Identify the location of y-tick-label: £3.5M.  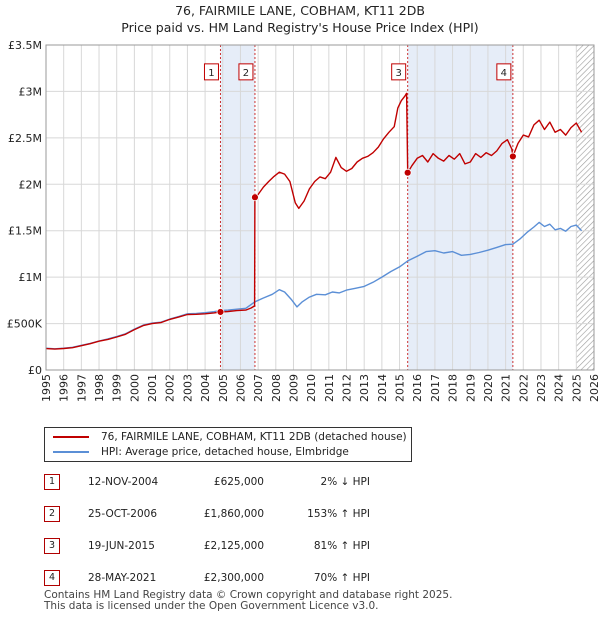
(25, 45).